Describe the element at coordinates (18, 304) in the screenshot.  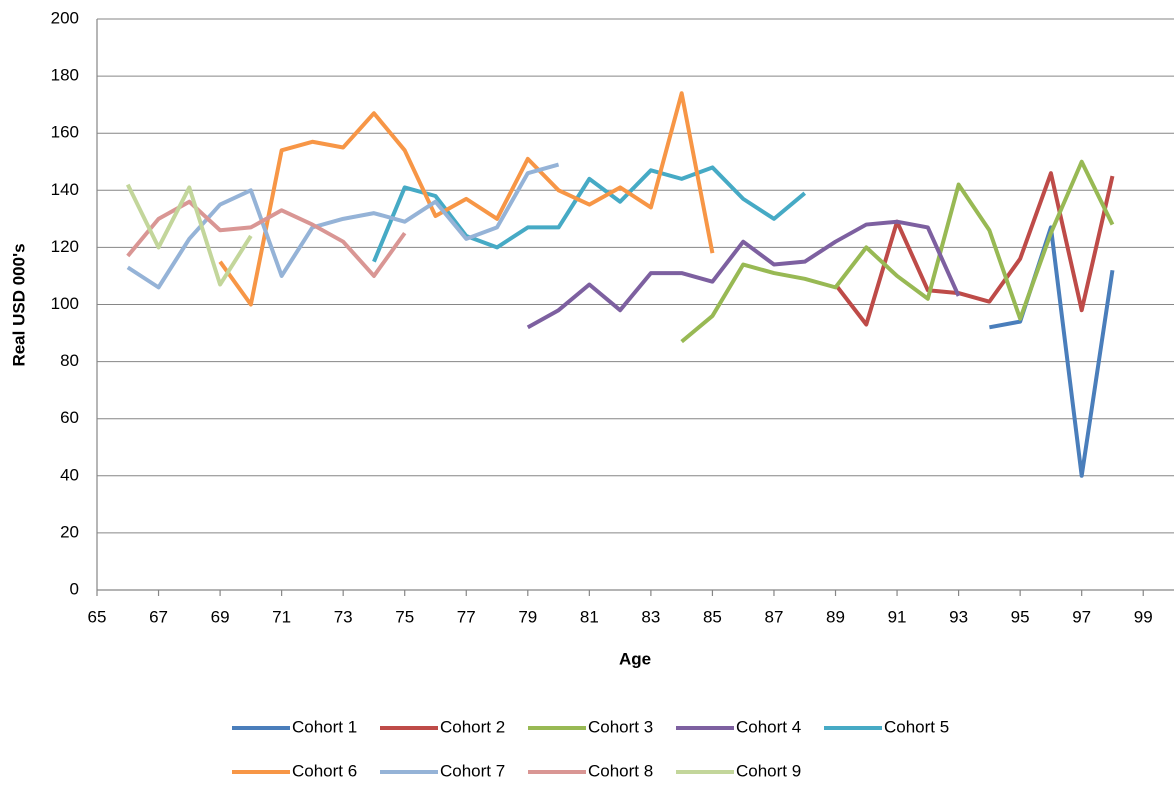
I see `y-axis-title: Real USD 000's` at that location.